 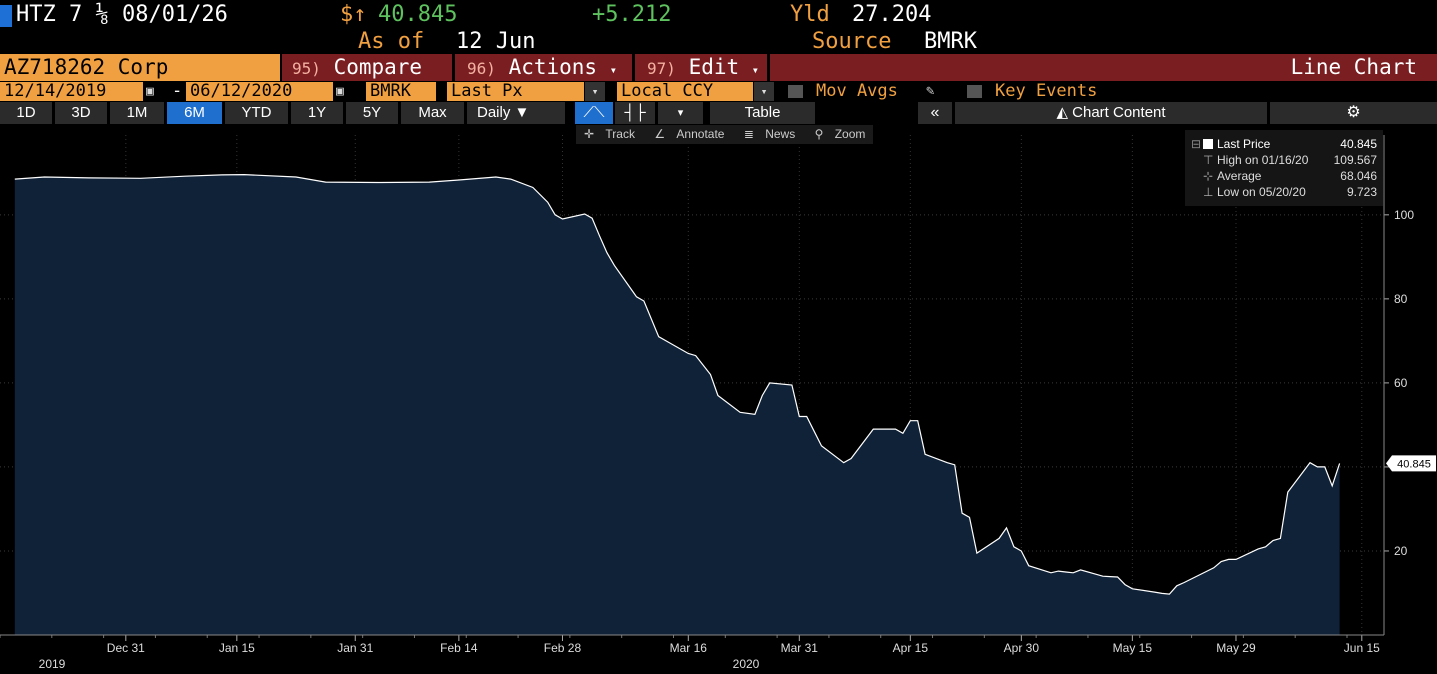 What do you see at coordinates (372, 113) in the screenshot?
I see `range-5y: 5Y` at bounding box center [372, 113].